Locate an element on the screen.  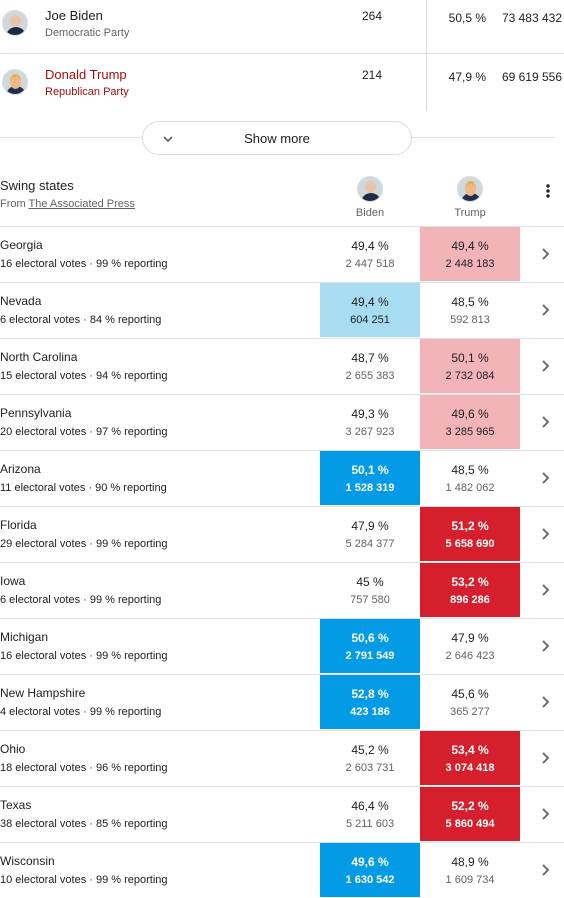
percent: 52,8 % is located at coordinates (370, 694).